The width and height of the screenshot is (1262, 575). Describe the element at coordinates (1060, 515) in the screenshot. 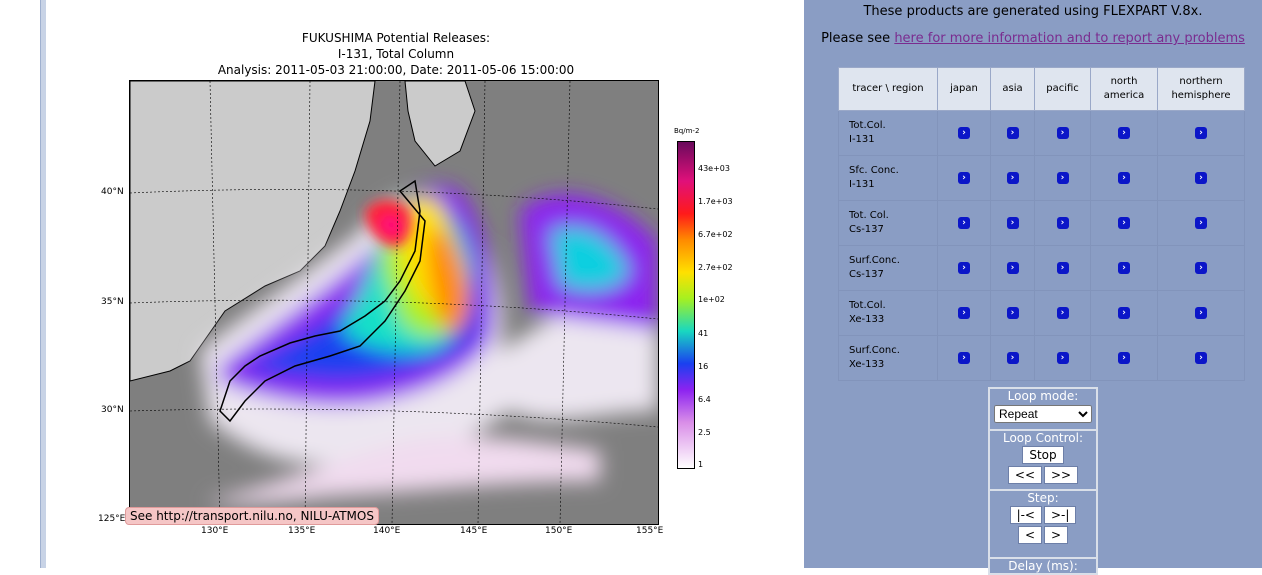

I see `last-frame-button: >-|` at that location.